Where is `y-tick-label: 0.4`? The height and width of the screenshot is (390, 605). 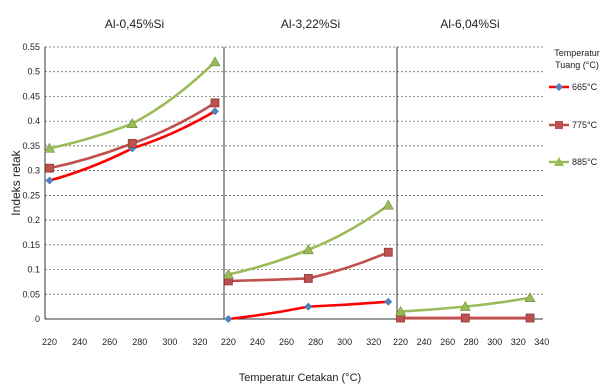 y-tick-label: 0.4 is located at coordinates (33, 121).